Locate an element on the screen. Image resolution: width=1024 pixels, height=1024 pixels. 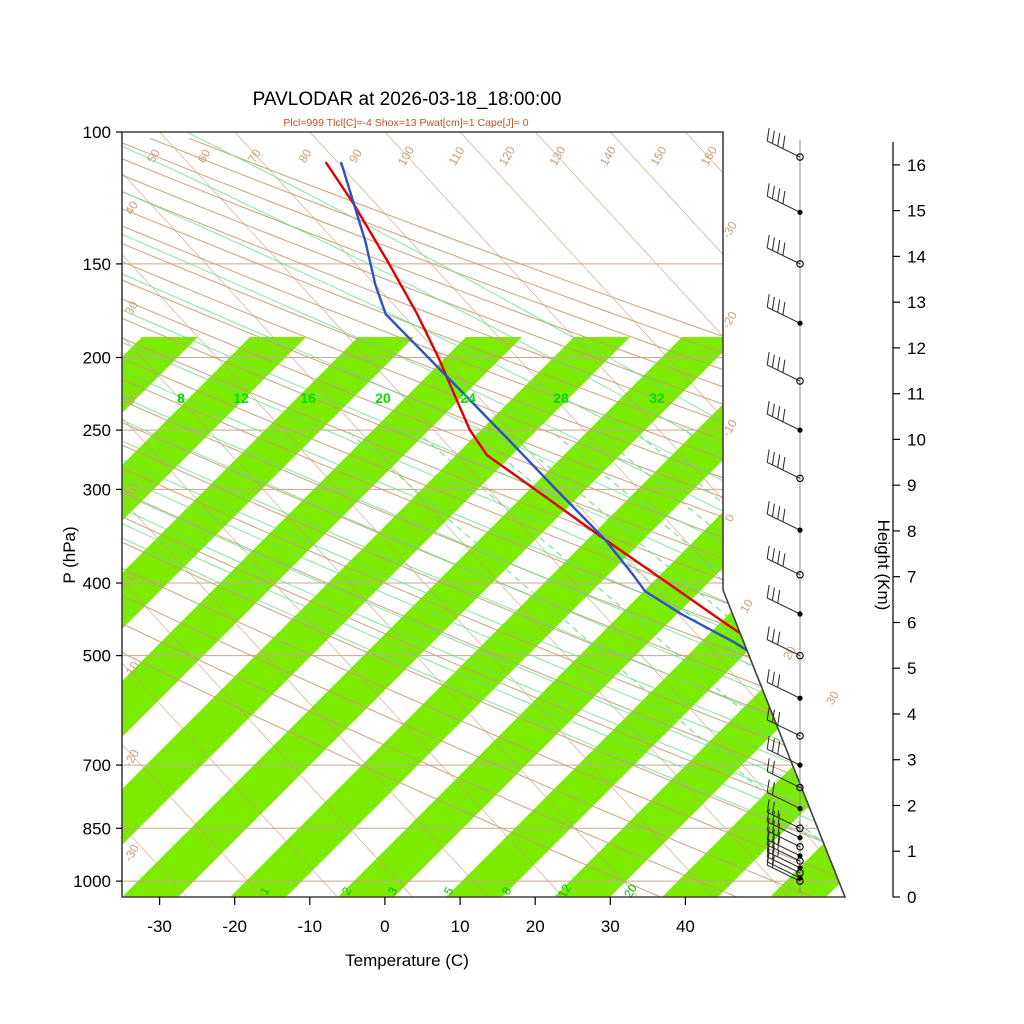
pressure-axis: 100 150 200 250 300 400 500 700 850 1000 is located at coordinates (97, 507).